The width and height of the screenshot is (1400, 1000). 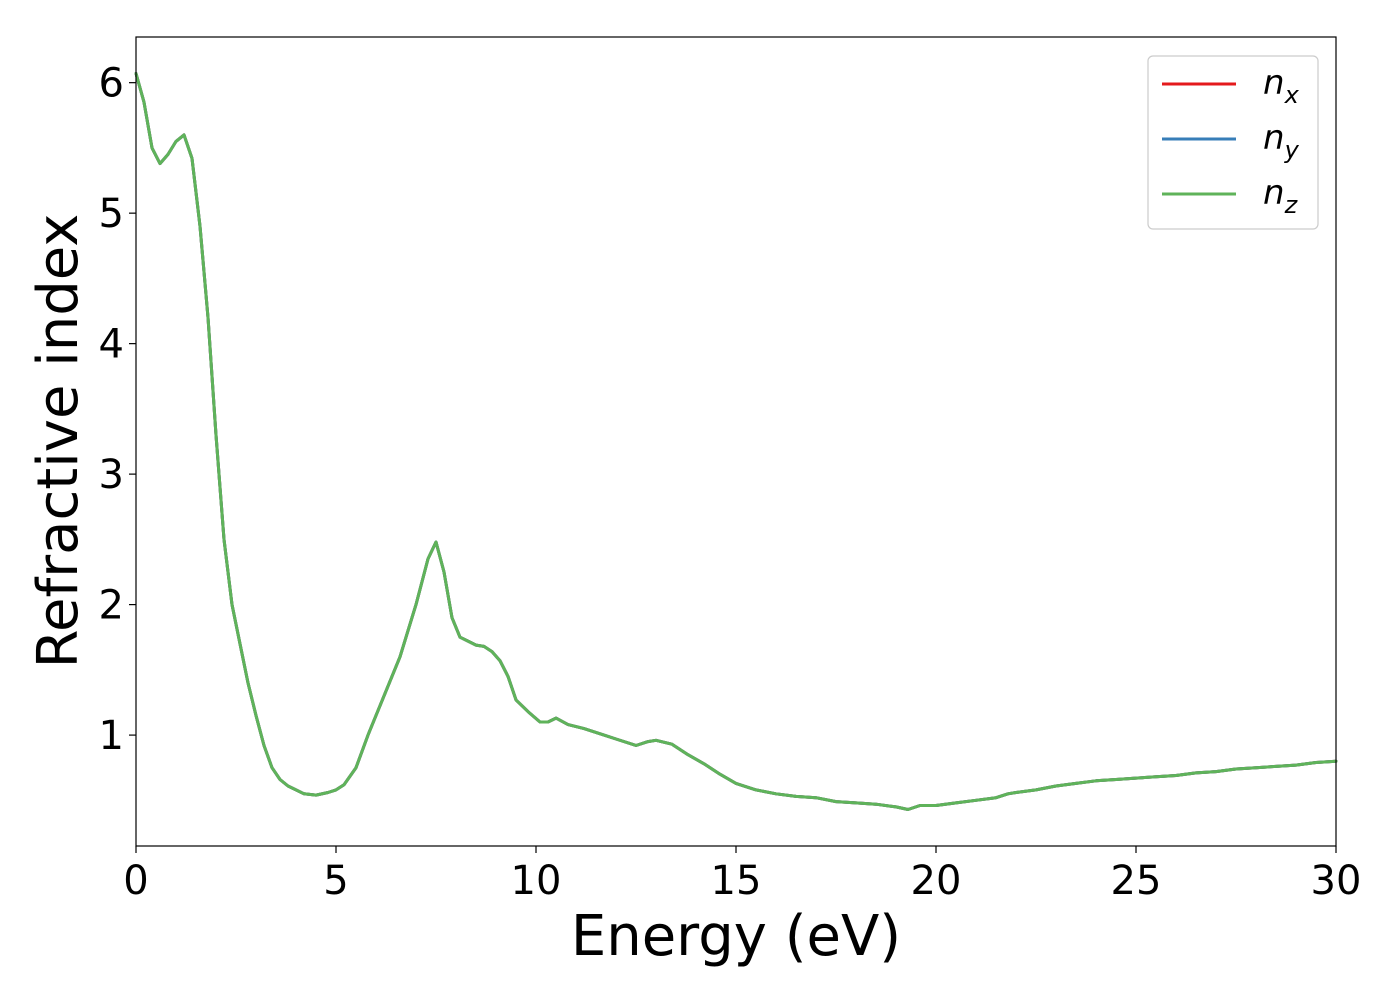 What do you see at coordinates (1233, 142) in the screenshot?
I see `legend-box` at bounding box center [1233, 142].